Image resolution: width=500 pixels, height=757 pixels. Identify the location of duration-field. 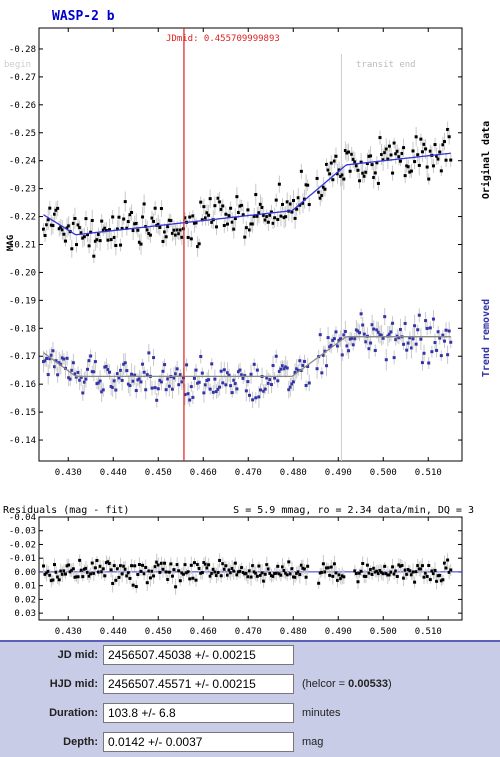
(198, 713).